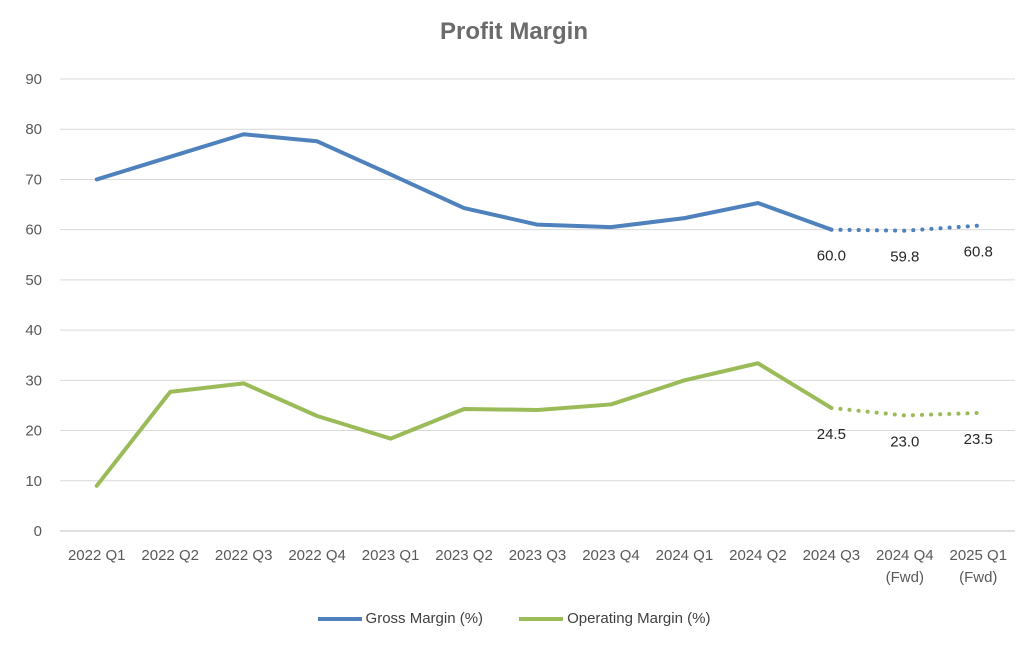 The width and height of the screenshot is (1028, 650). I want to click on x-tick-label: 2023 Q3, so click(538, 555).